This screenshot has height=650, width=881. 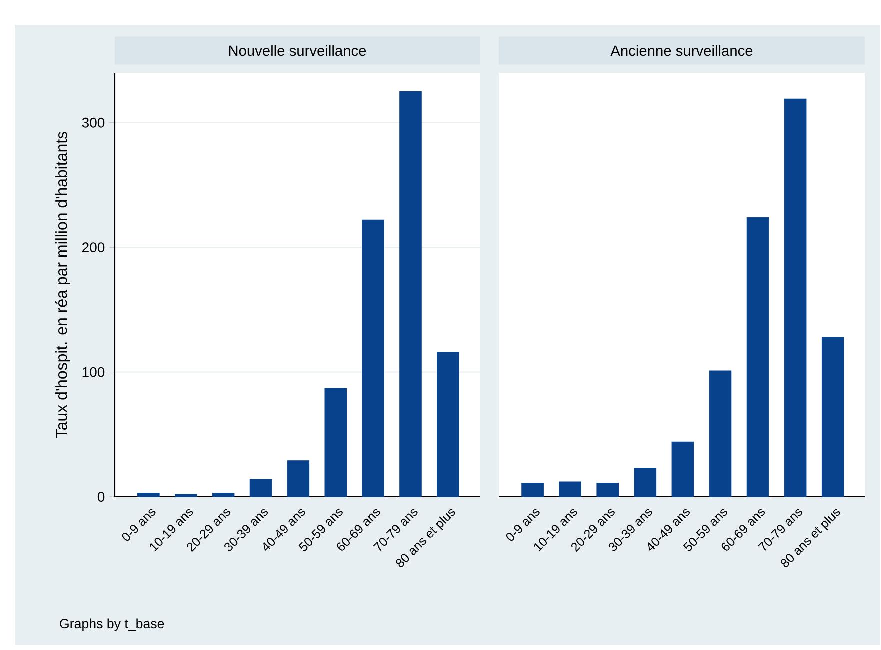 What do you see at coordinates (93, 372) in the screenshot?
I see `y-tick-label: 100` at bounding box center [93, 372].